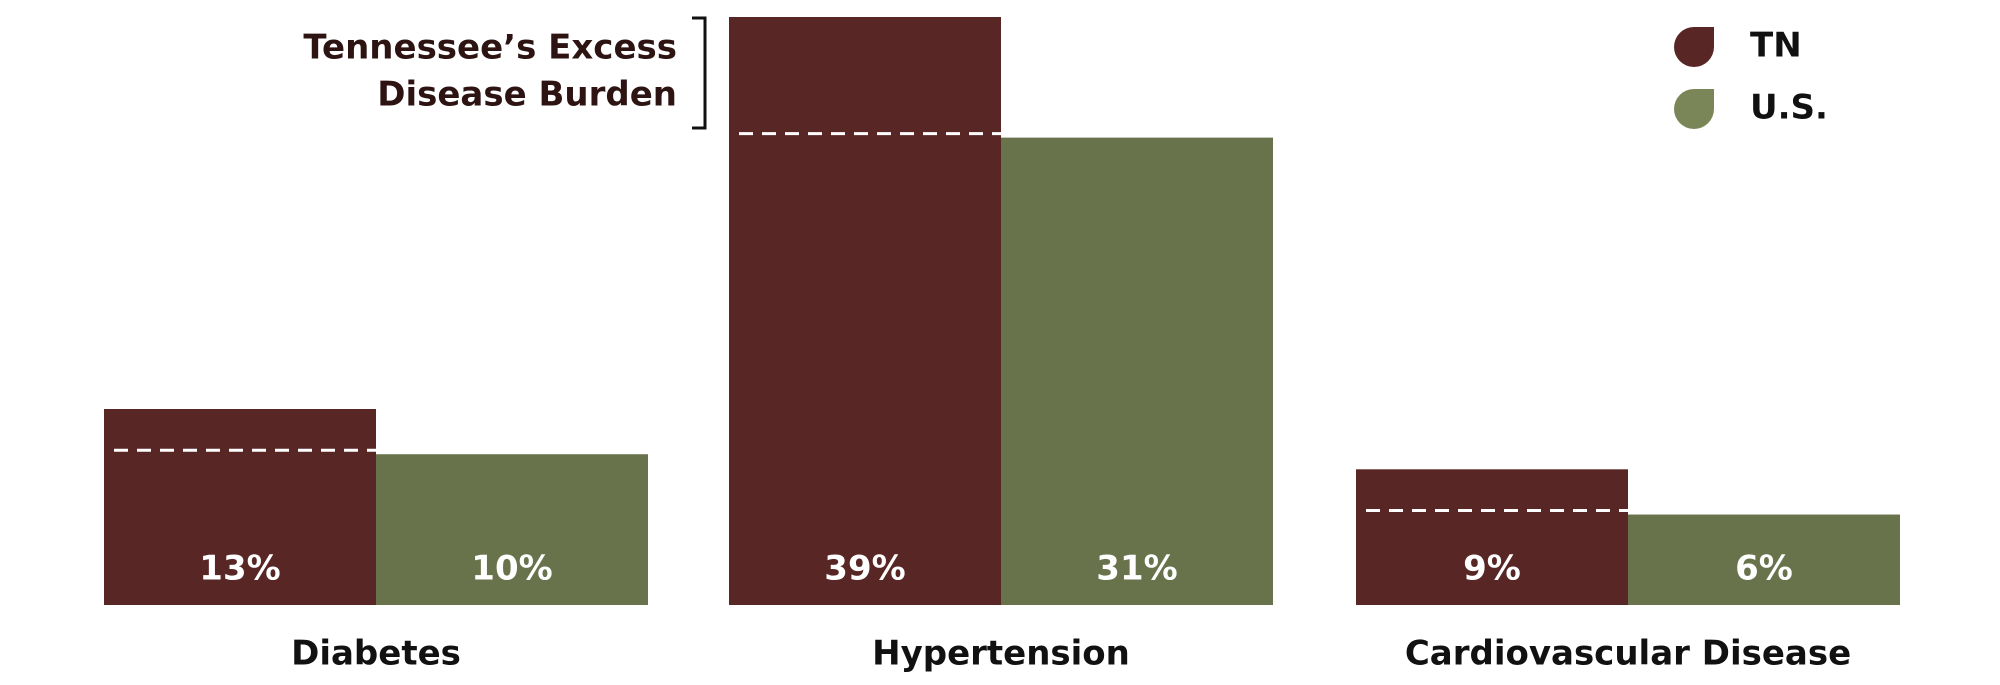  I want to click on x-tick-label: Diabetes, so click(376, 654).